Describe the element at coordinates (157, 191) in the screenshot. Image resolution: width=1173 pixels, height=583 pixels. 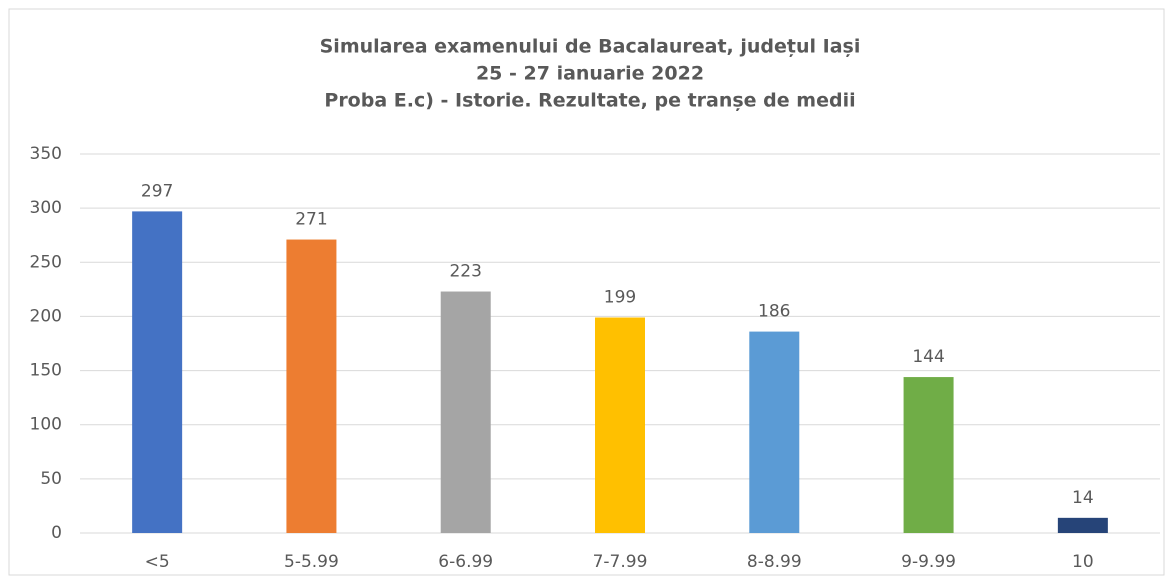
I see `data-label: 297` at that location.